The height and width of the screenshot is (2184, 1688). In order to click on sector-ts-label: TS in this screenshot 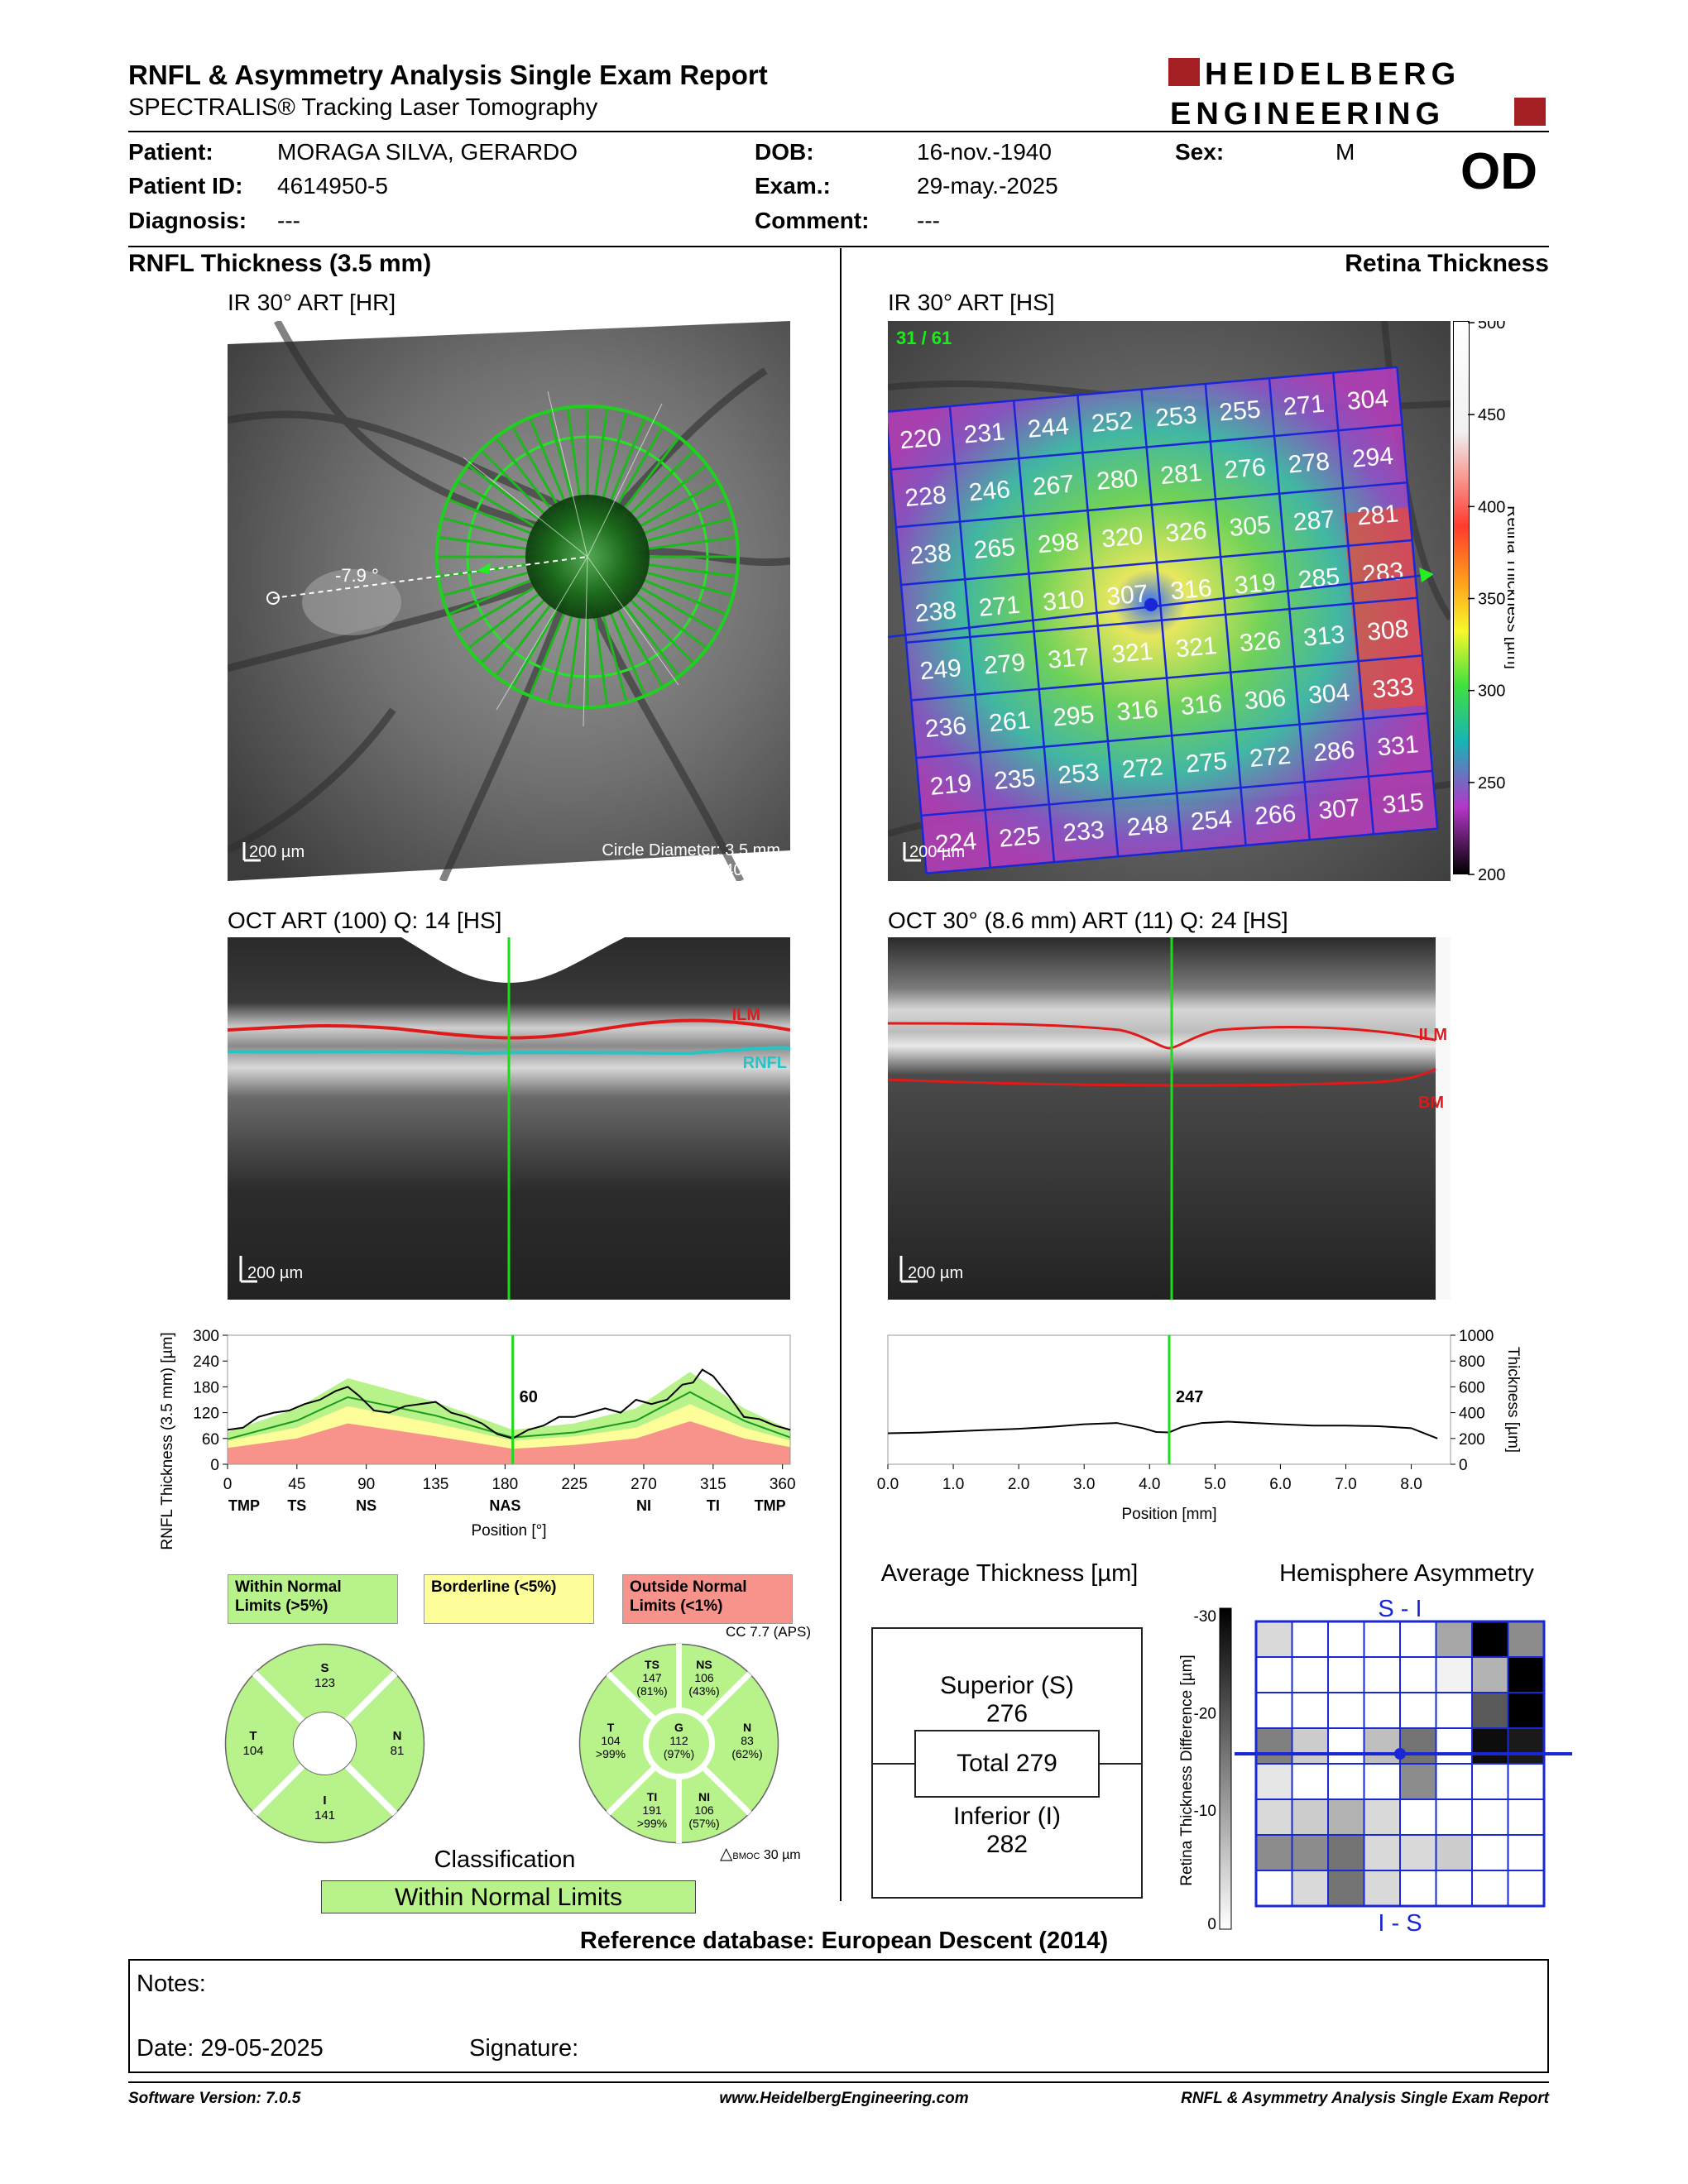, I will do `click(652, 1664)`.